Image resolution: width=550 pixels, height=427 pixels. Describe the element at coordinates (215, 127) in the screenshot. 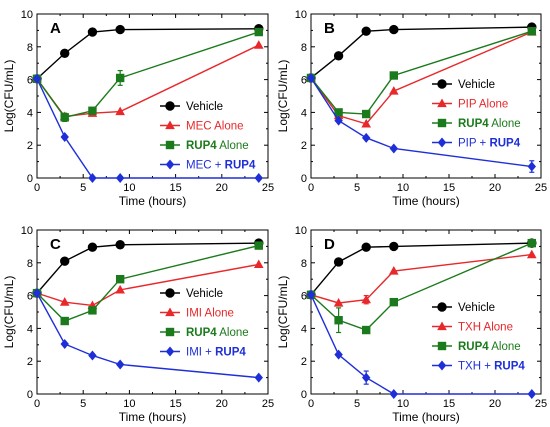

I see `legend-label-part: MEC Alone` at that location.